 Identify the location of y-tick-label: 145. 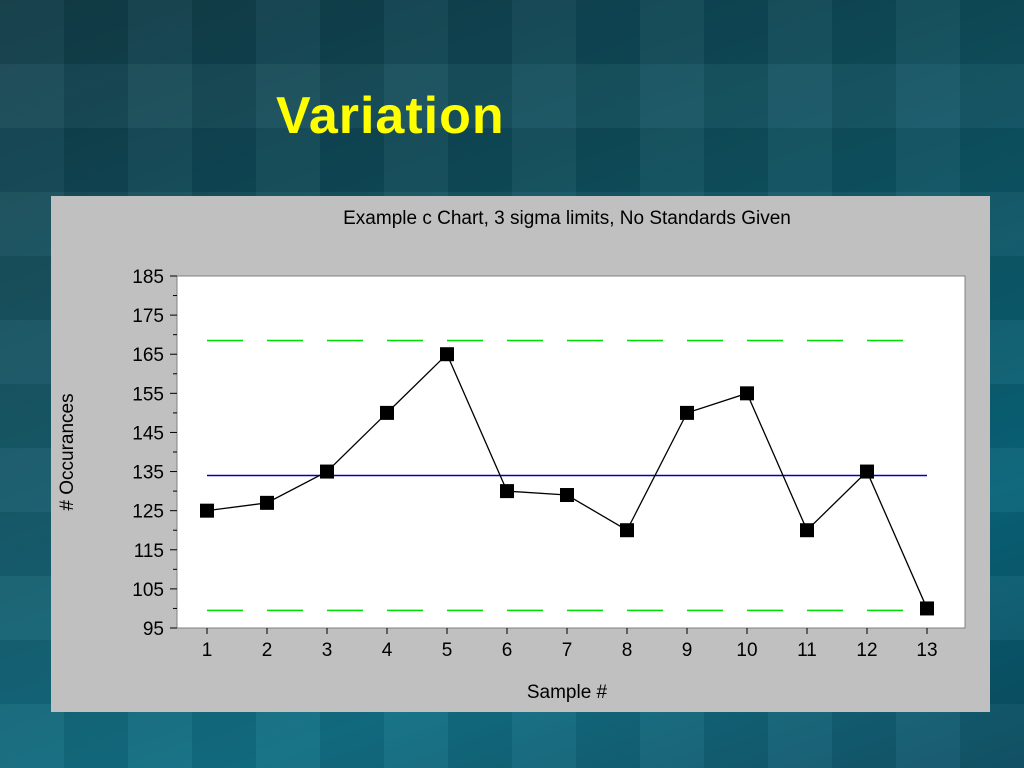
(148, 433).